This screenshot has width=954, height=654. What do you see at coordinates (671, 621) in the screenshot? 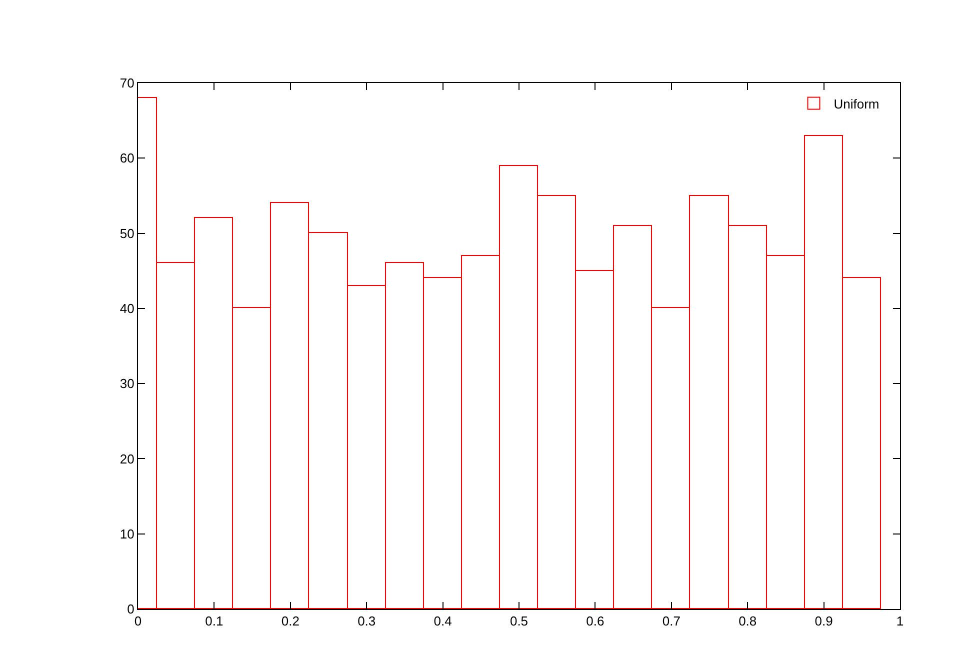
I see `x-tick-label: 0.7` at bounding box center [671, 621].